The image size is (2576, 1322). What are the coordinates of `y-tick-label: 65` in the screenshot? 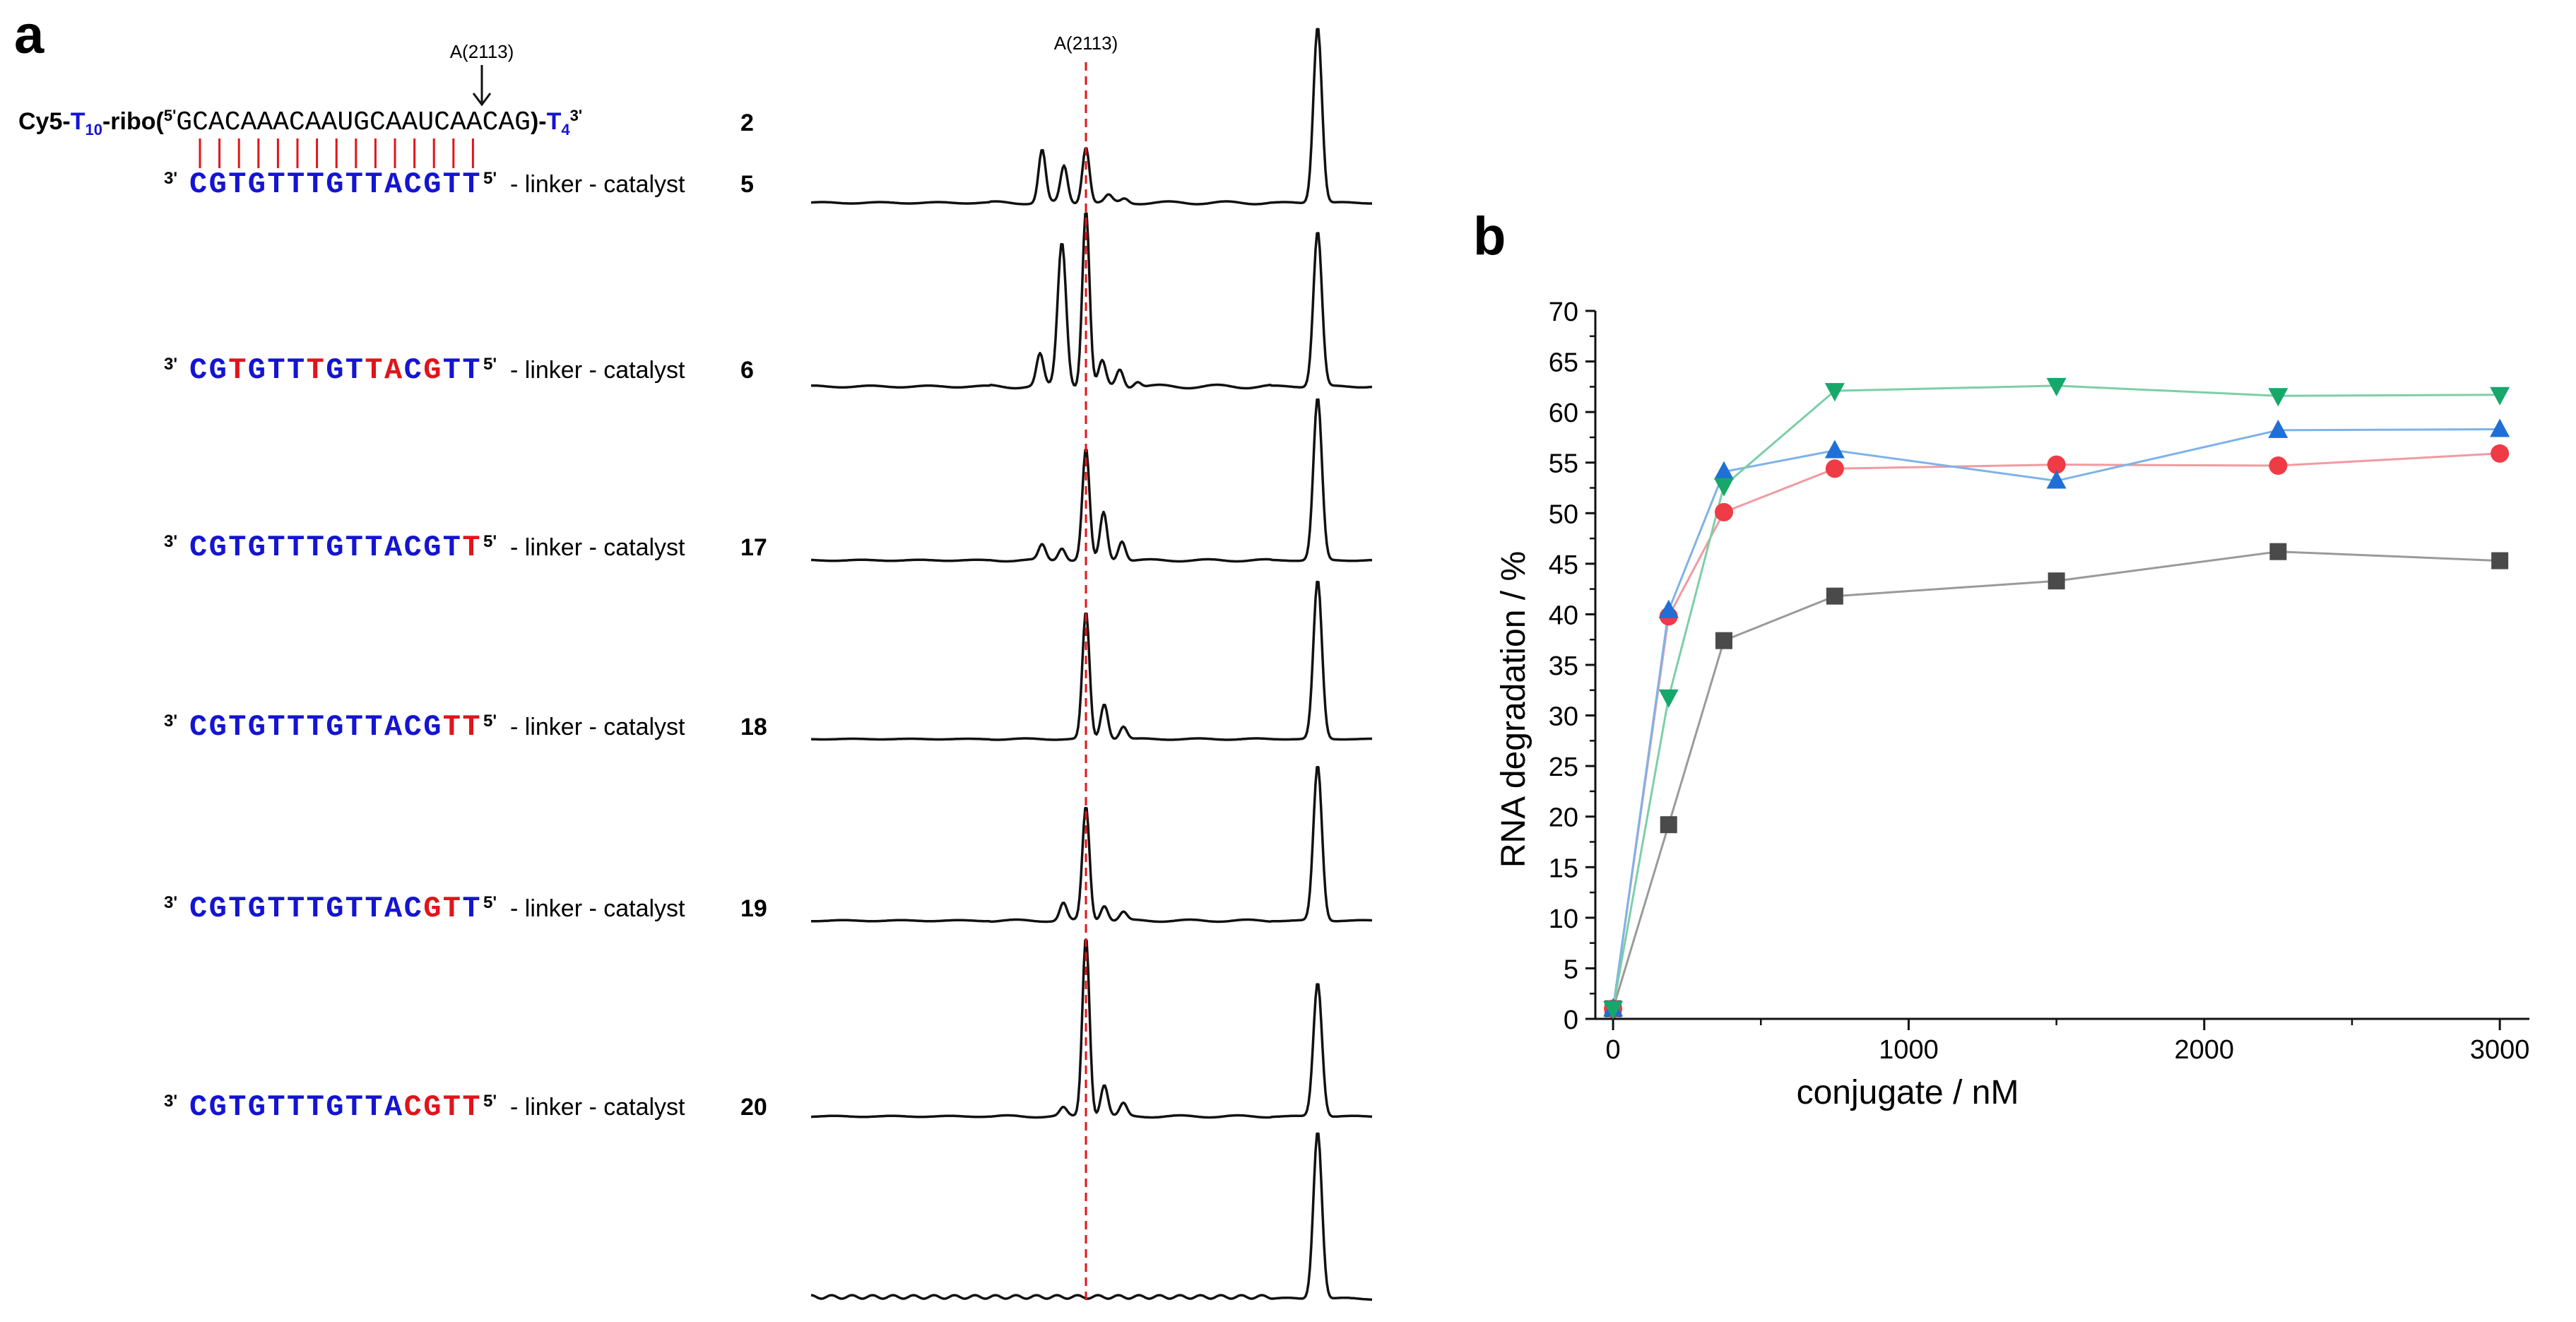 It's located at (1563, 363).